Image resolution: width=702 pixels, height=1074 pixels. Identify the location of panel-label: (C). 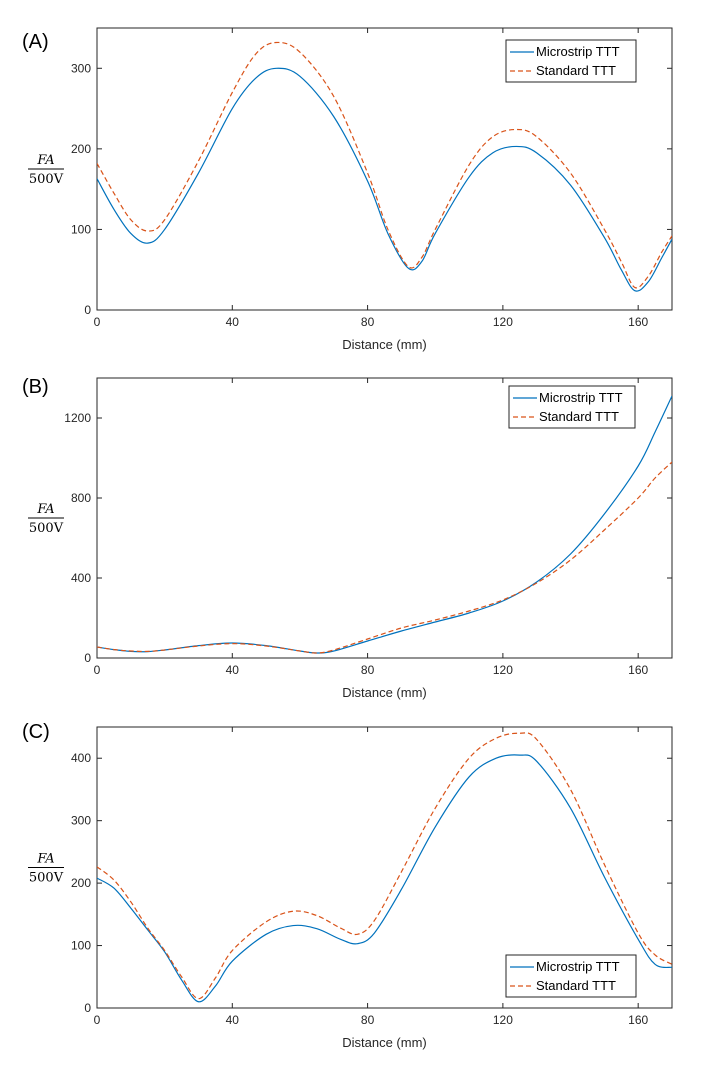
(36, 732).